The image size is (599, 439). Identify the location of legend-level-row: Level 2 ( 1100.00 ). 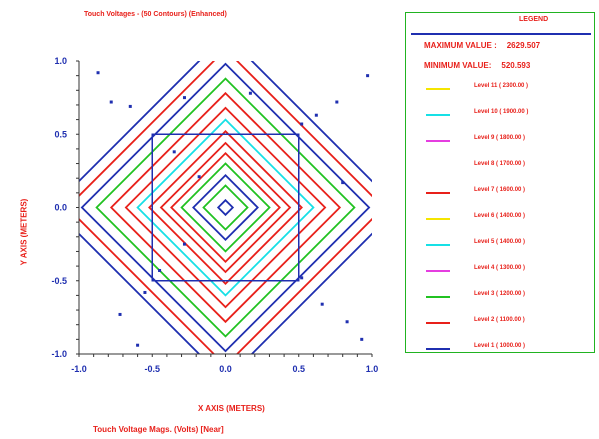
(511, 322).